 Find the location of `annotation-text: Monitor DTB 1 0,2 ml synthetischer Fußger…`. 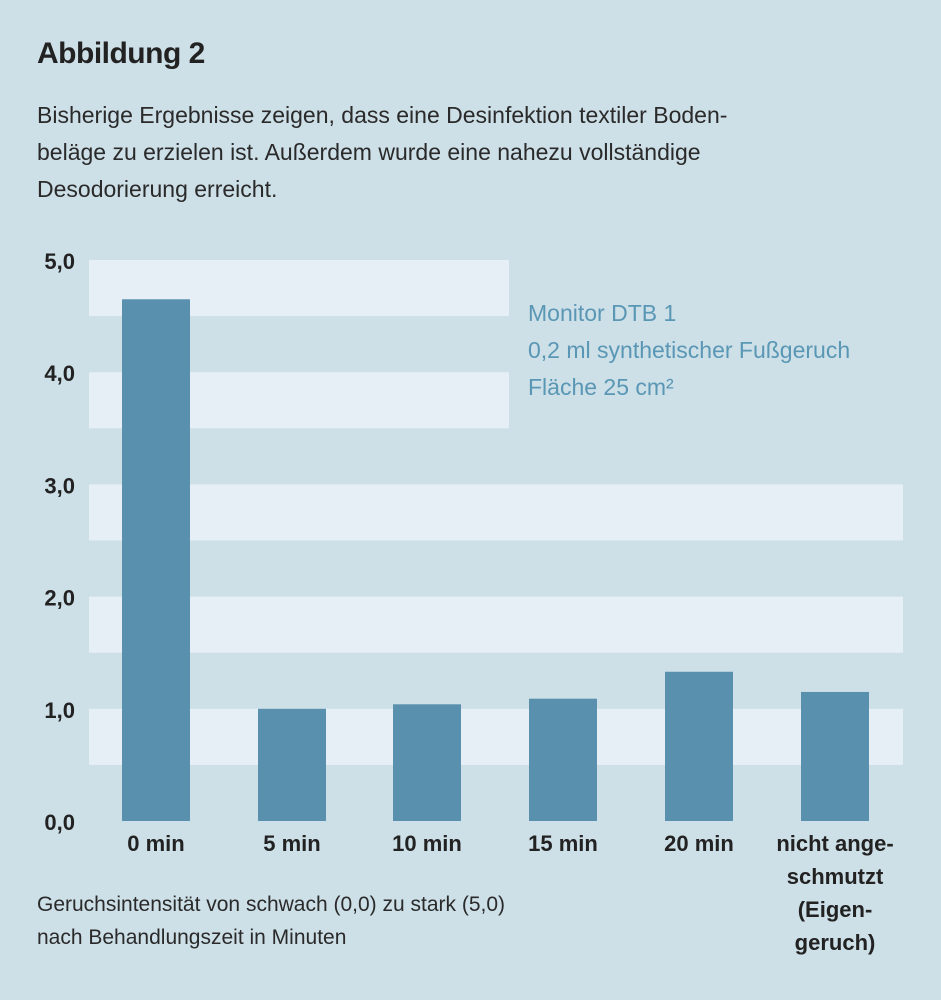

annotation-text: Monitor DTB 1 0,2 ml synthetischer Fußger… is located at coordinates (689, 350).